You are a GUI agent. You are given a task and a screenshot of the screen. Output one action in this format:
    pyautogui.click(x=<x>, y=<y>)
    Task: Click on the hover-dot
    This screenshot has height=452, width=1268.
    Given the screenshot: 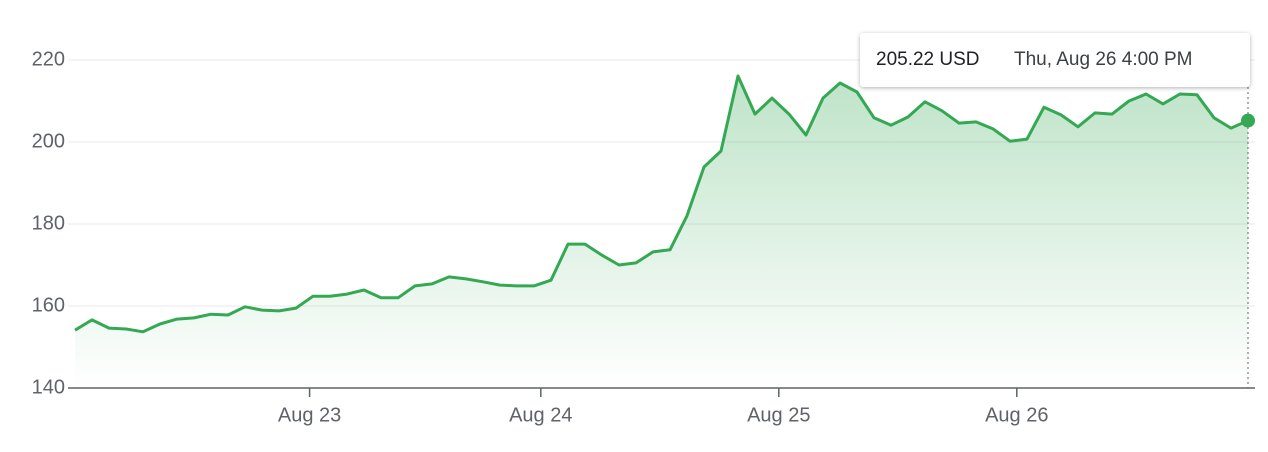 What is the action you would take?
    pyautogui.click(x=1248, y=120)
    